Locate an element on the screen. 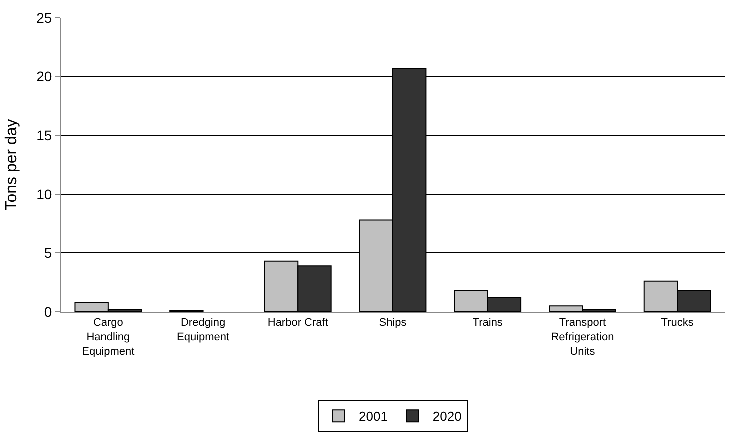  y-tick-label: 25 is located at coordinates (44, 18).